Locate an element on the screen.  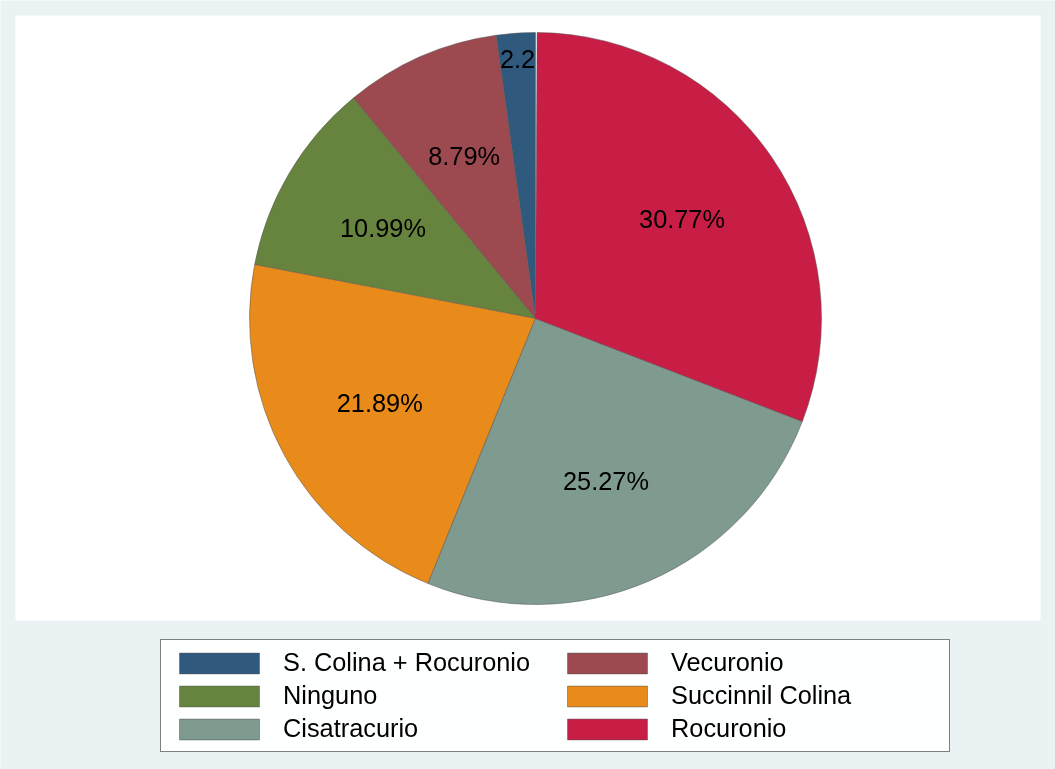
legend-label: Vecuronio is located at coordinates (728, 662).